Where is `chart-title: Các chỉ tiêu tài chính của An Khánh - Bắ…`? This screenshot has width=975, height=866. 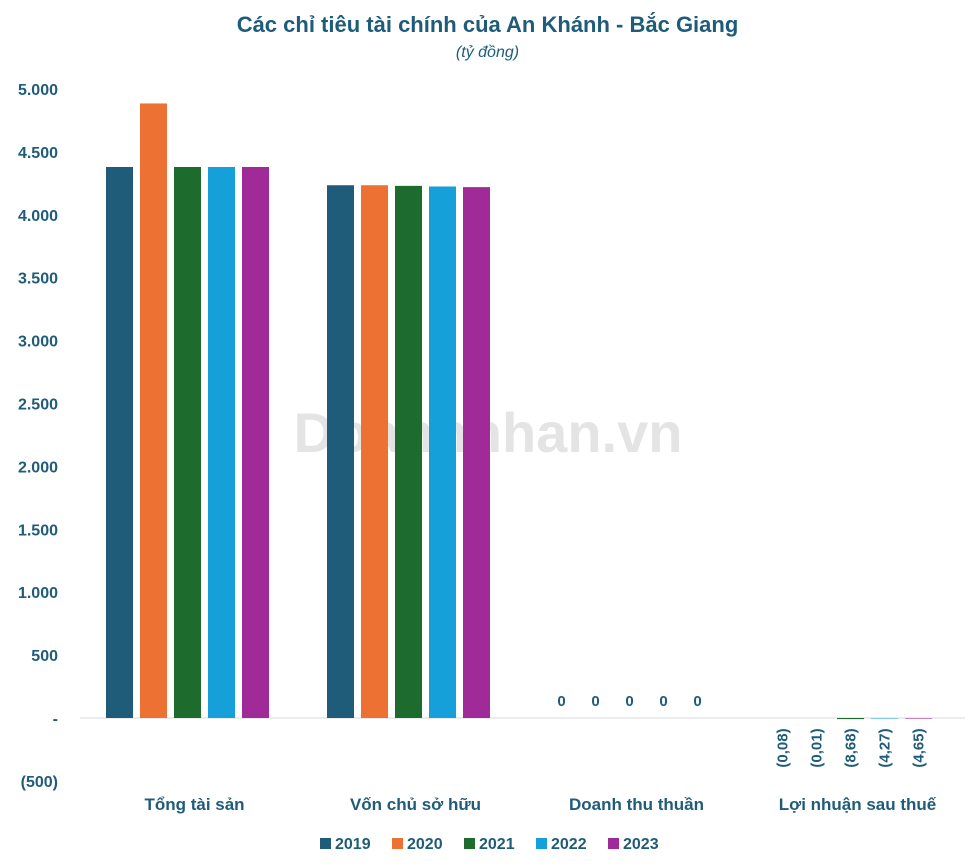 chart-title: Các chỉ tiêu tài chính của An Khánh - Bắ… is located at coordinates (487, 24).